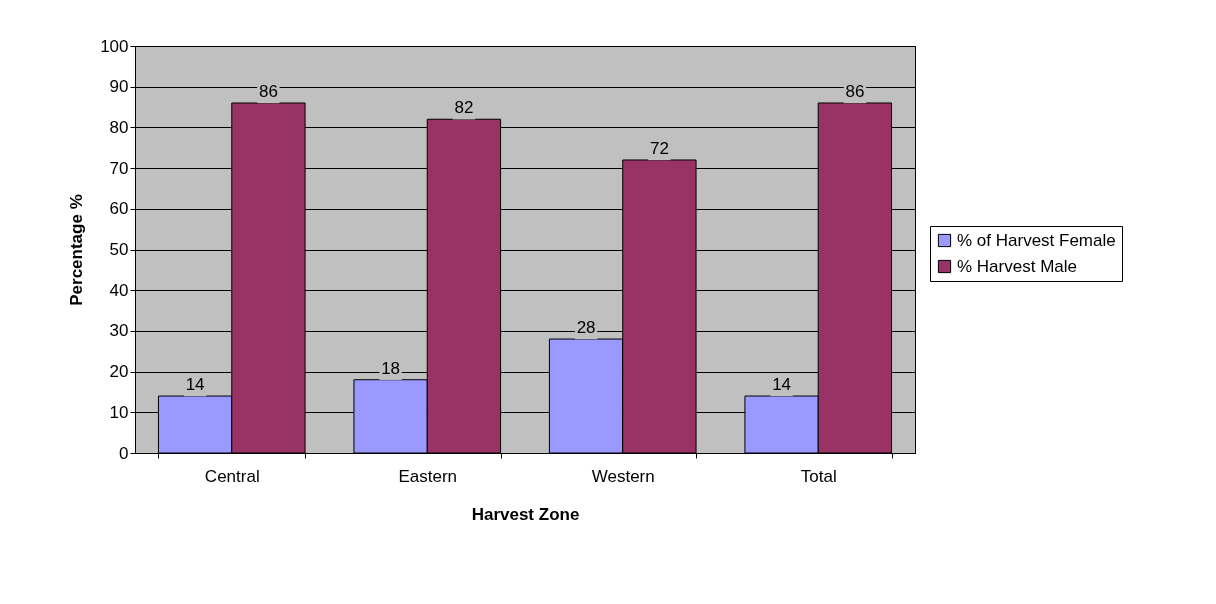  What do you see at coordinates (464, 108) in the screenshot?
I see `data-label: 82` at bounding box center [464, 108].